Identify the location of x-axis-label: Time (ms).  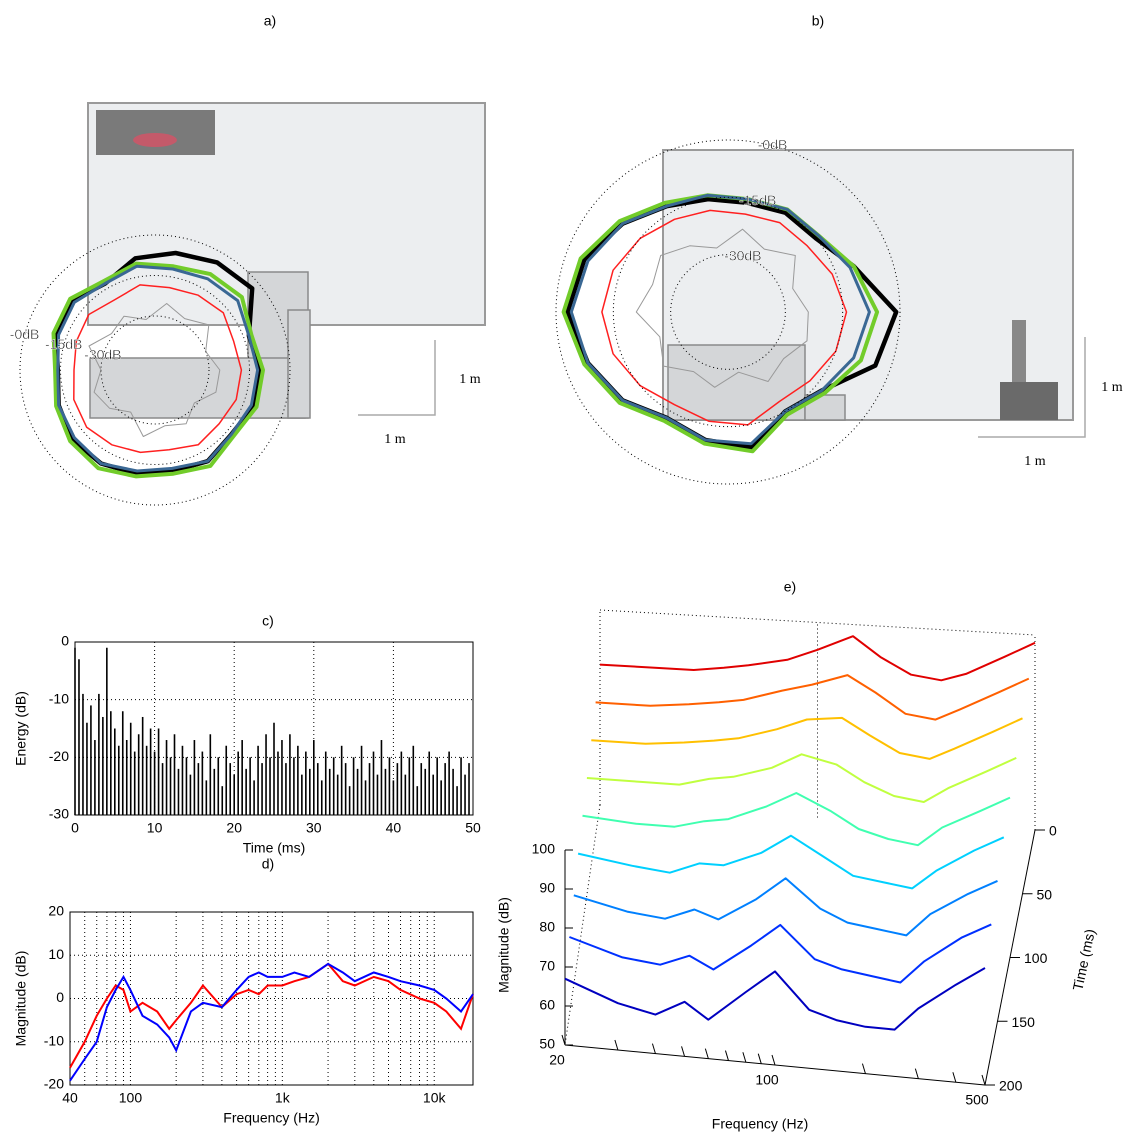
(274, 848).